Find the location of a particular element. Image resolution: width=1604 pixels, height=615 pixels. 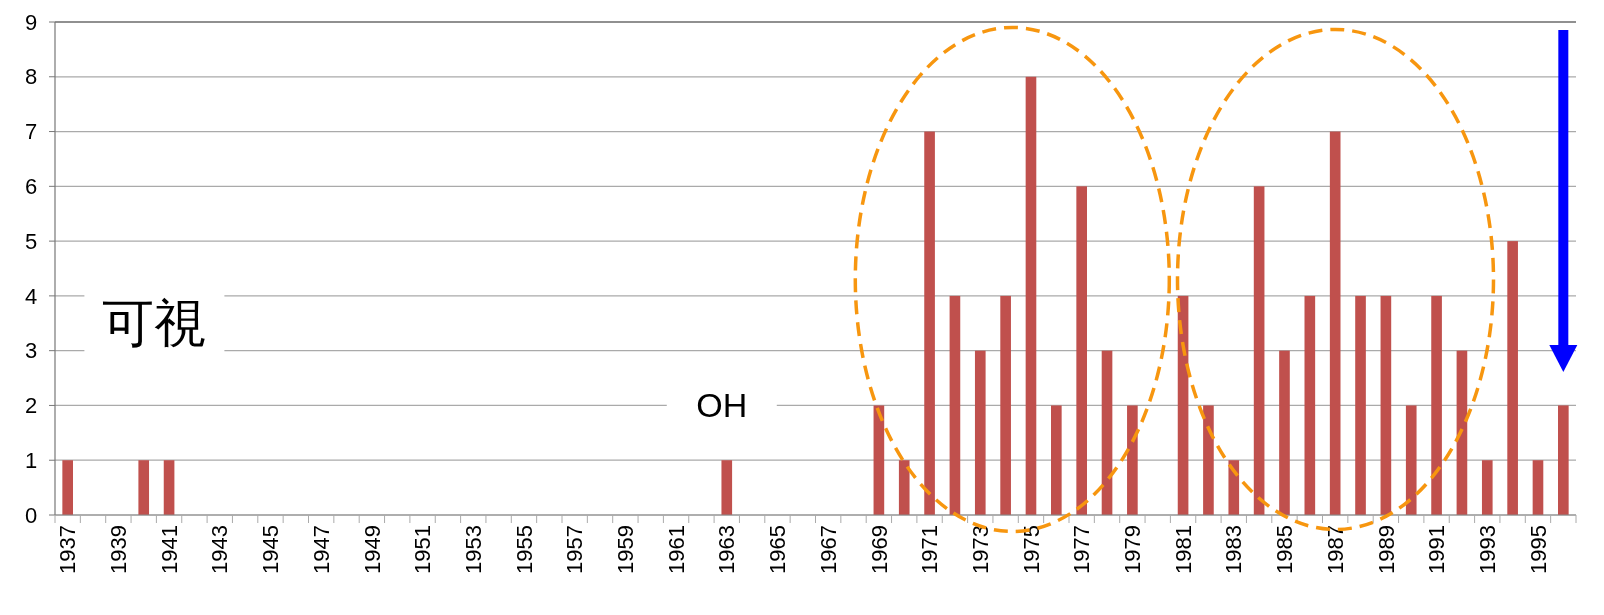

y-tick-label: 2 is located at coordinates (31, 406).